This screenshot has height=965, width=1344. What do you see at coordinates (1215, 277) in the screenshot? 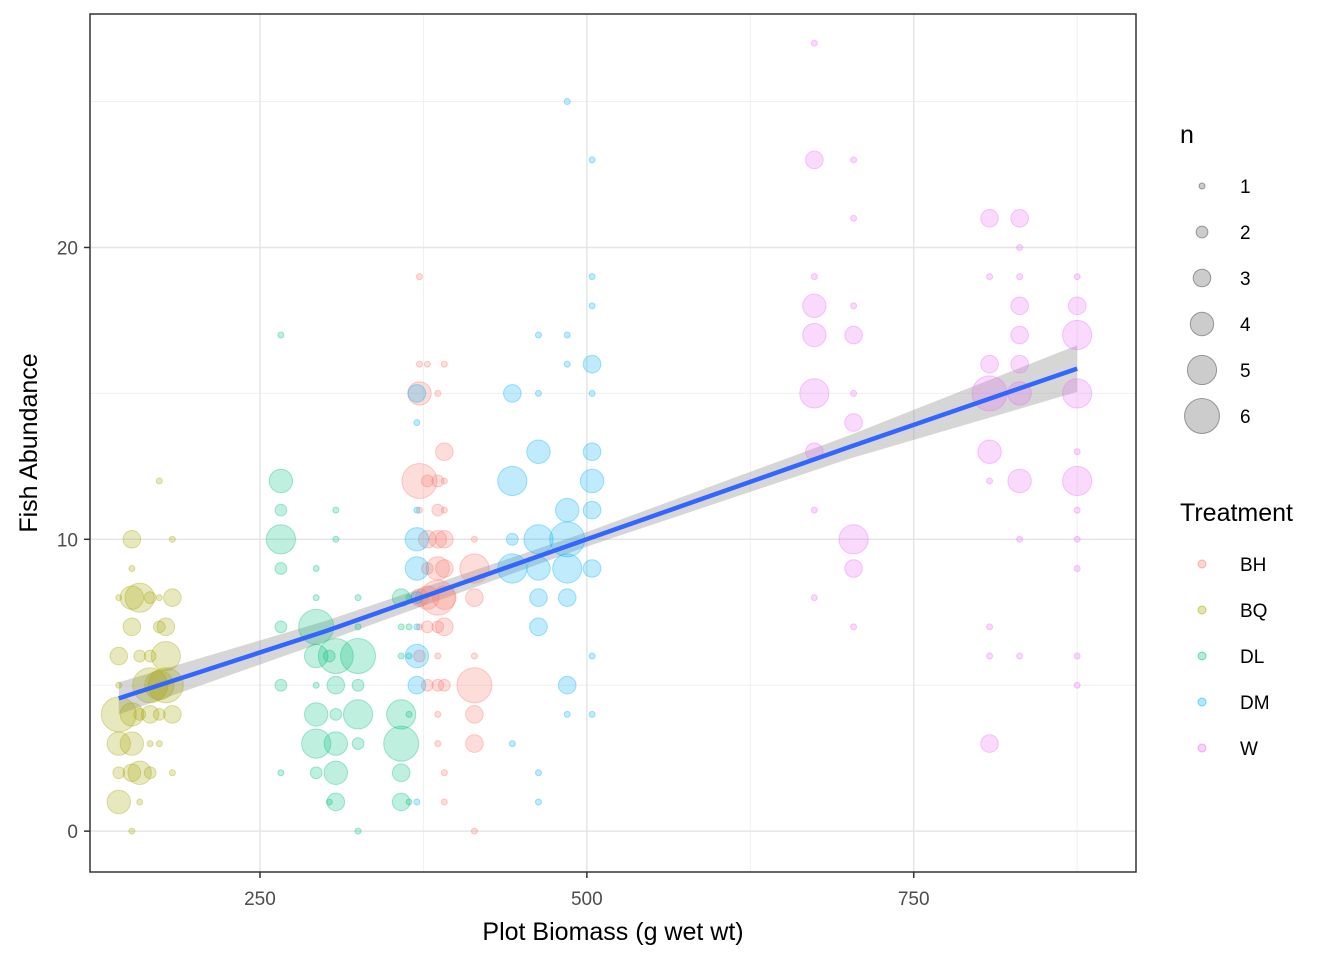
I see `size-legend: n 1 2 3 4 5 6` at bounding box center [1215, 277].